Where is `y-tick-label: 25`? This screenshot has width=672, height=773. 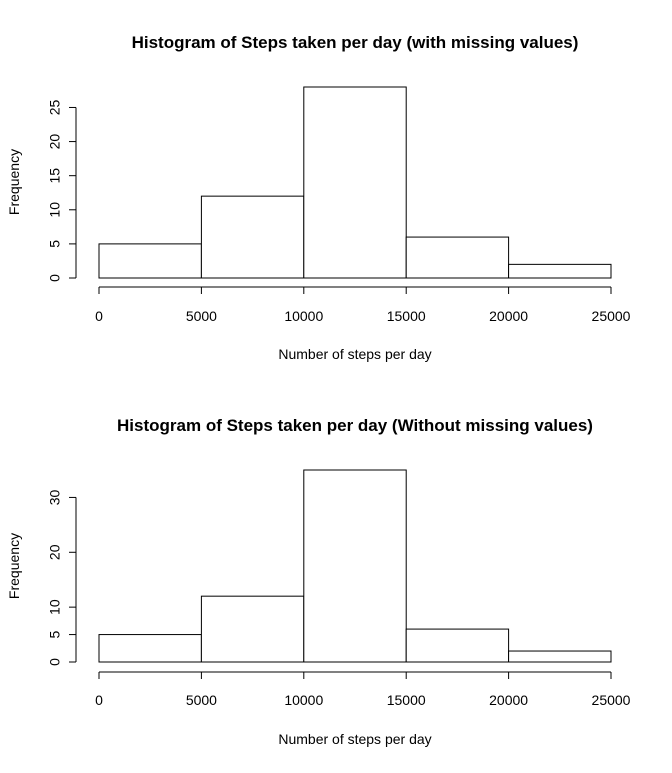
y-tick-label: 25 is located at coordinates (55, 107).